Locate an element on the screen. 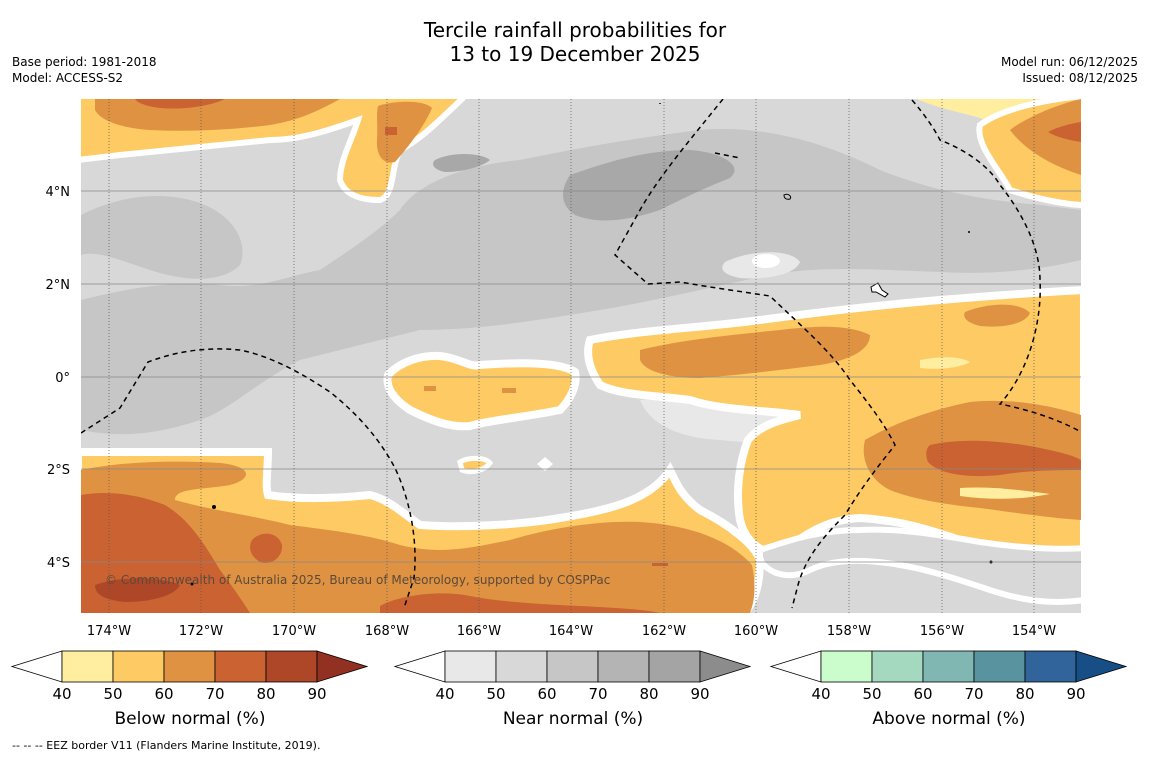 The width and height of the screenshot is (1150, 758). x-tick-label: 174°W is located at coordinates (109, 631).